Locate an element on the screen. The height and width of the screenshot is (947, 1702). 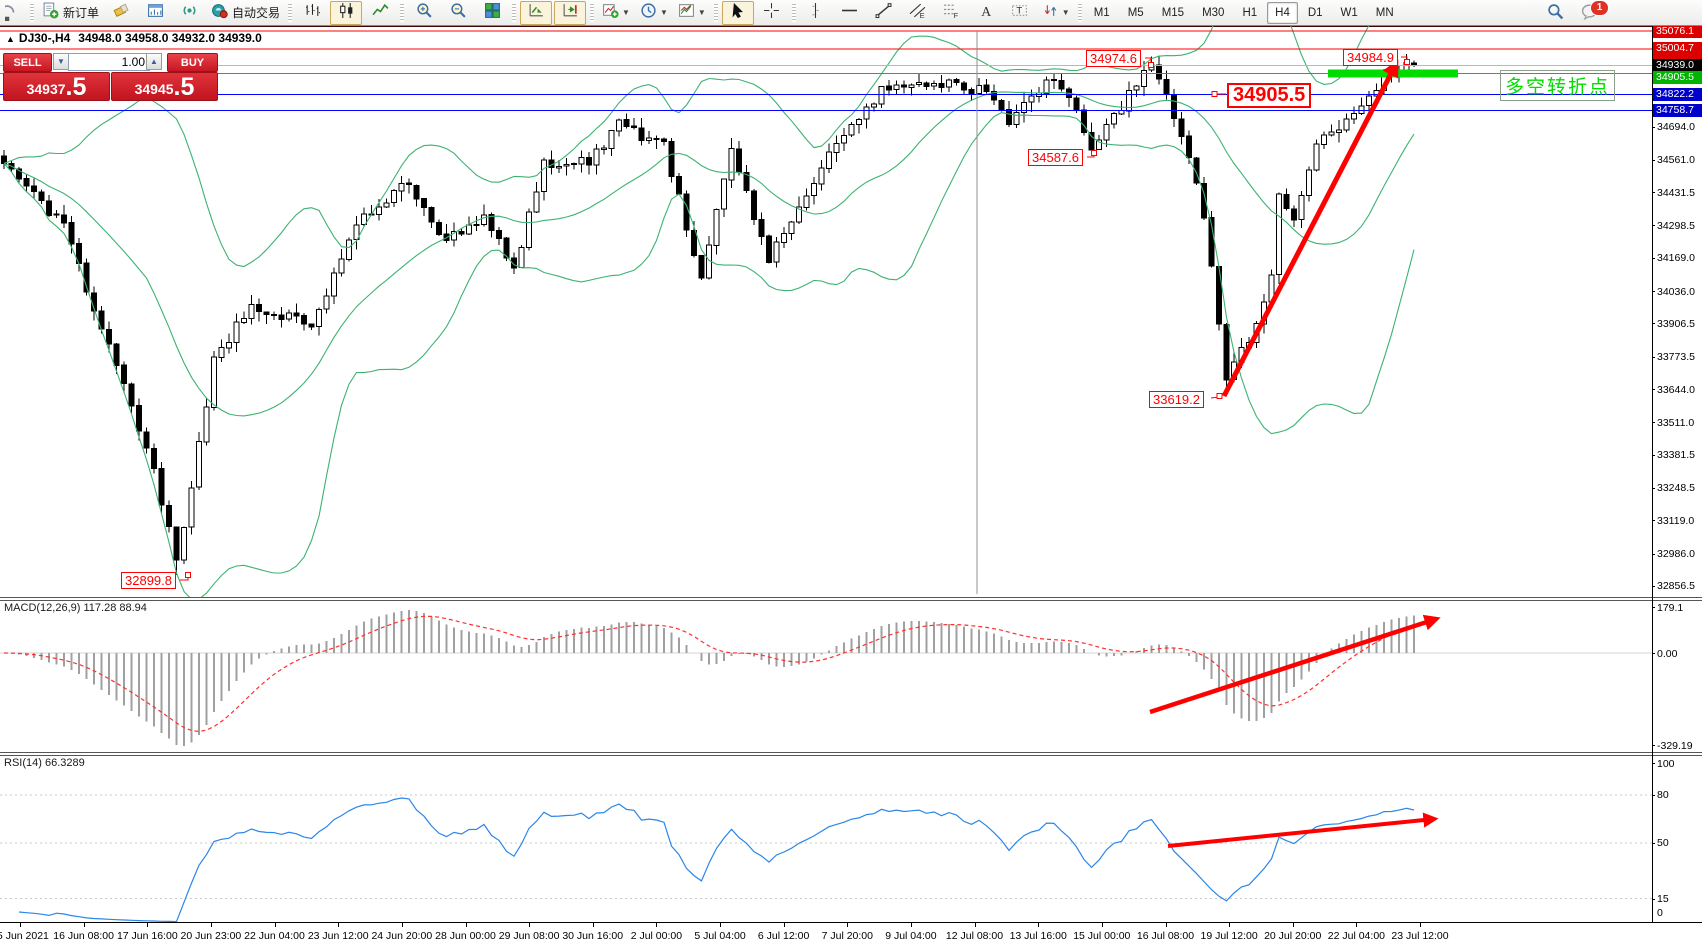
toolbar-button-fibonacci-tool: F is located at coordinates (952, 13).